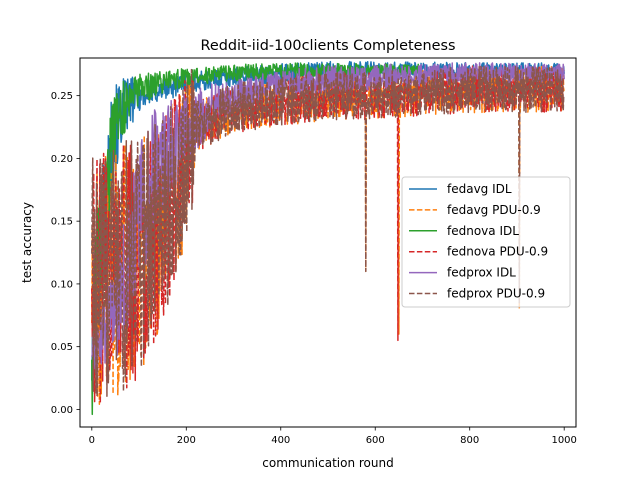  I want to click on legend-label: fedprox IDL, so click(481, 273).